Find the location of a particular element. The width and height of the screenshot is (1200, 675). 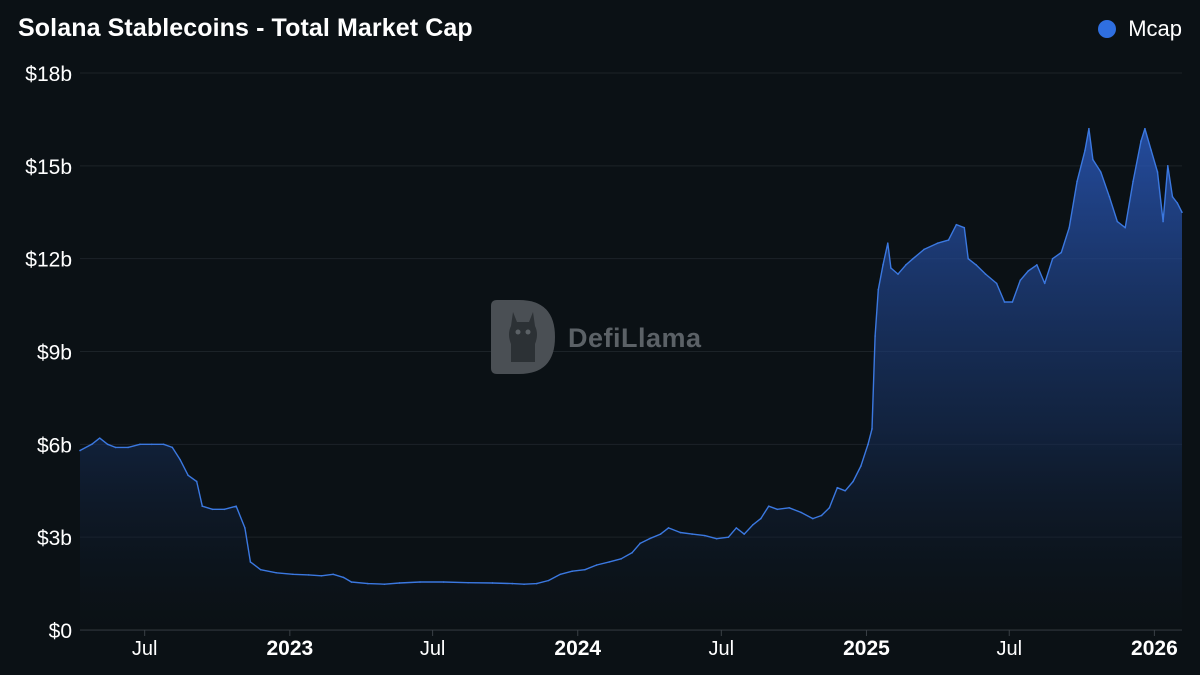

legend: Mcap is located at coordinates (1140, 29).